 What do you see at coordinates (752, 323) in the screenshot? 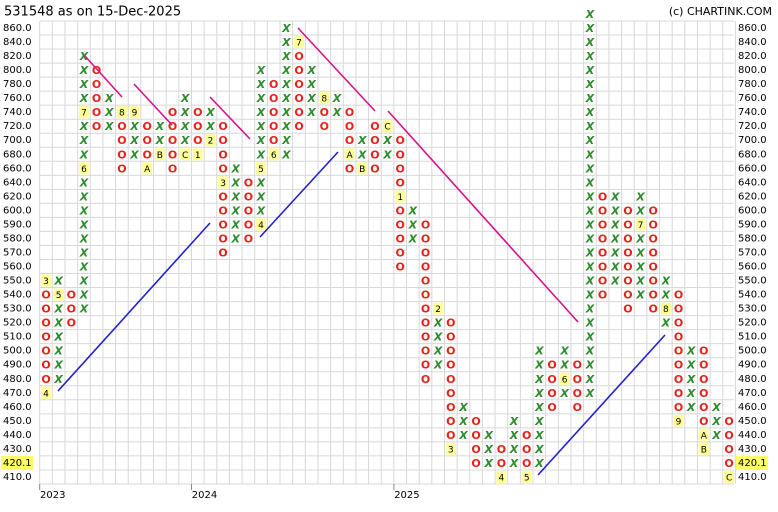
I see `y-tick-label-right: 520.0` at bounding box center [752, 323].